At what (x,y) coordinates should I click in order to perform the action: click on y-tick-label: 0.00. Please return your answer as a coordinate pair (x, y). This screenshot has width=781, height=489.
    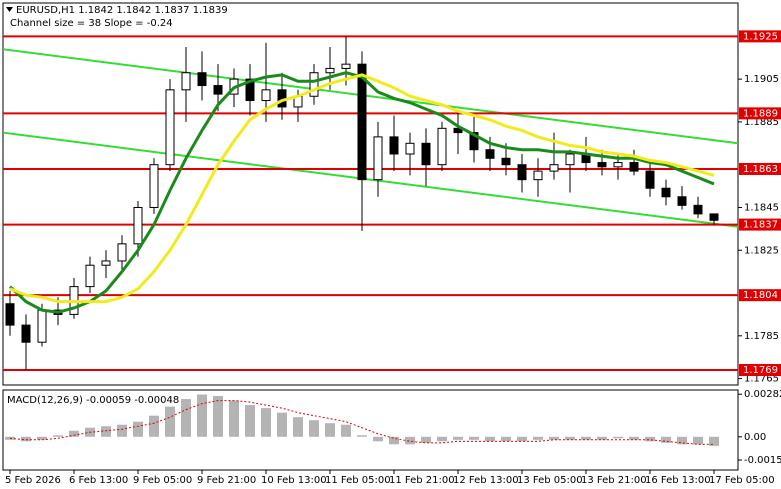
    Looking at the image, I should click on (755, 437).